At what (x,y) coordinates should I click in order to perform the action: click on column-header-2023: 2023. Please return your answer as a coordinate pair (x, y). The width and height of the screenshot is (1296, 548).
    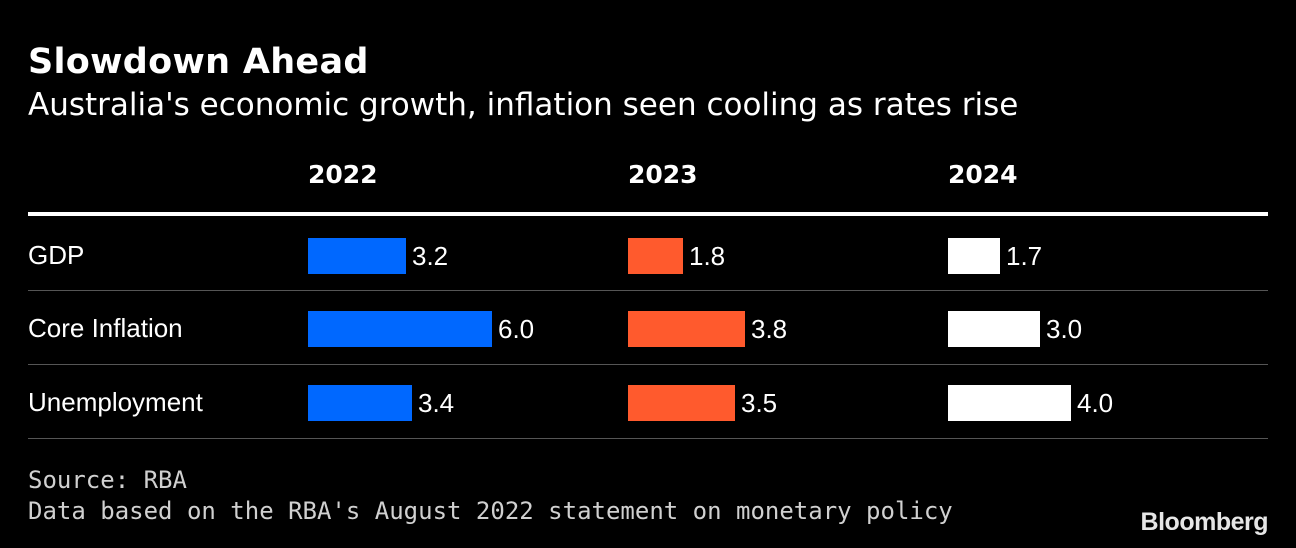
    Looking at the image, I should click on (663, 174).